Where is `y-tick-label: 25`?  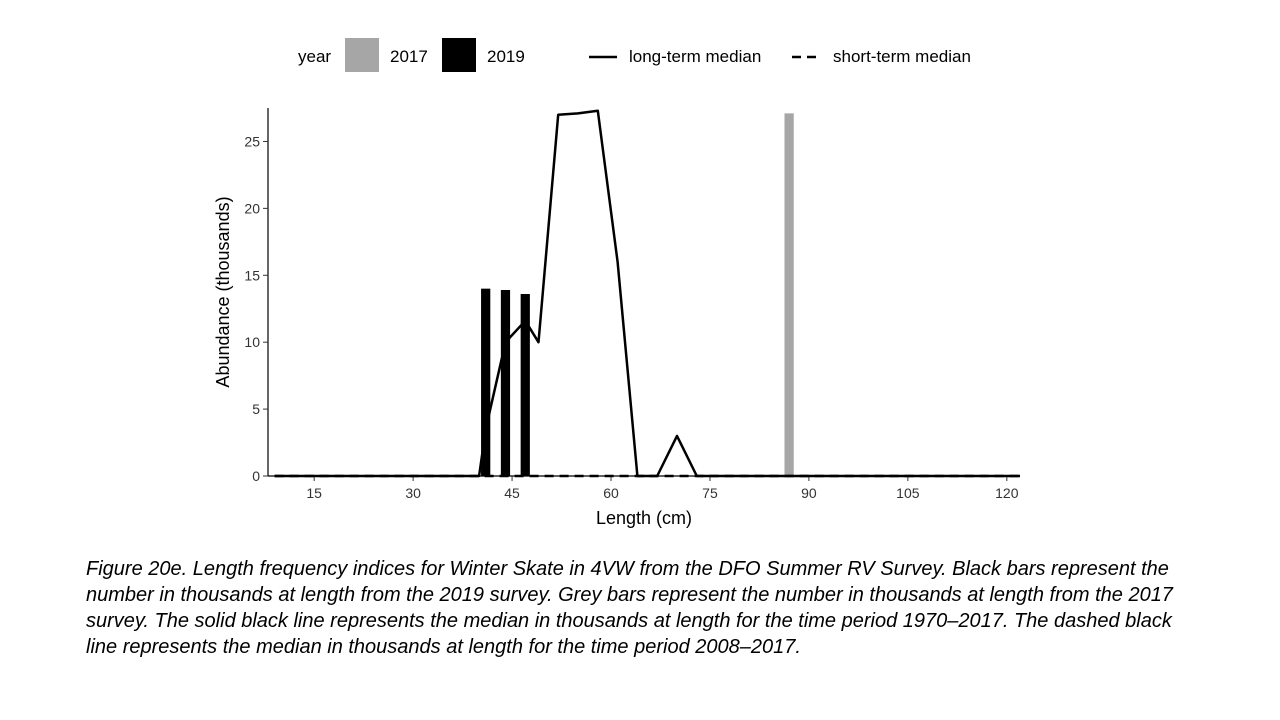
y-tick-label: 25 is located at coordinates (252, 141).